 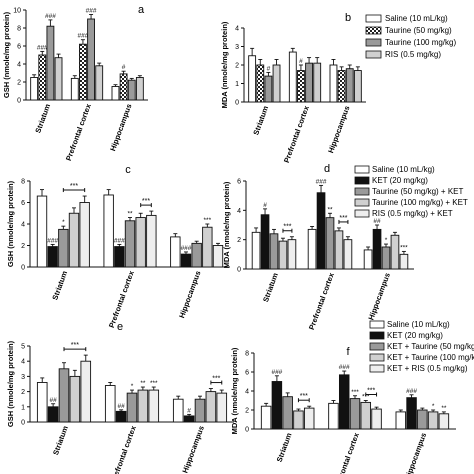 I want to click on panel-label-a: a, so click(x=141, y=10).